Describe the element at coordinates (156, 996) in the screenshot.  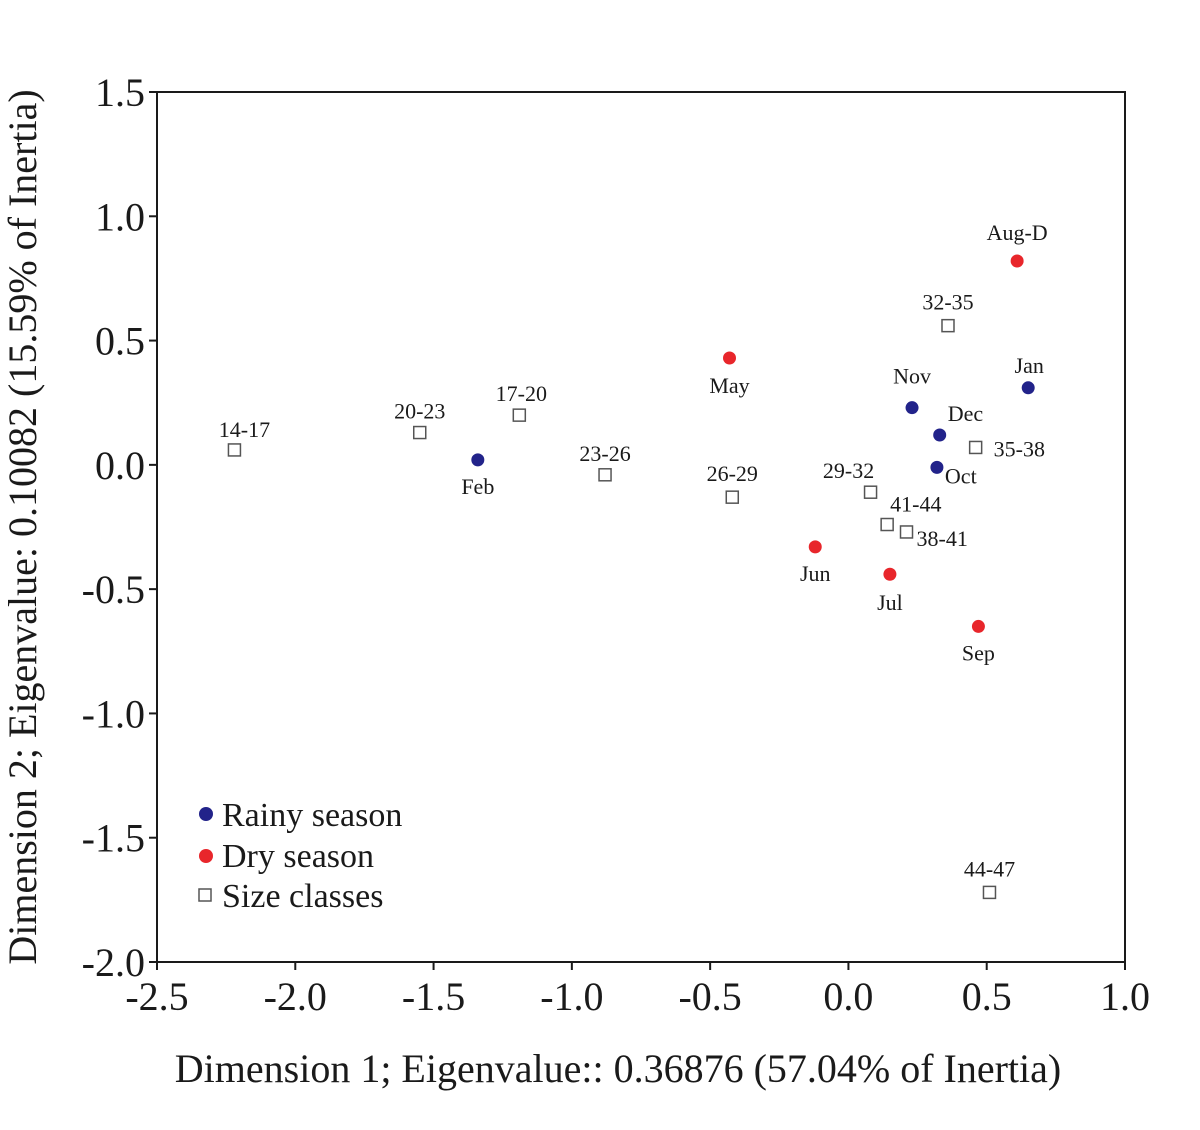
I see `x-tick-label: -2.5` at that location.